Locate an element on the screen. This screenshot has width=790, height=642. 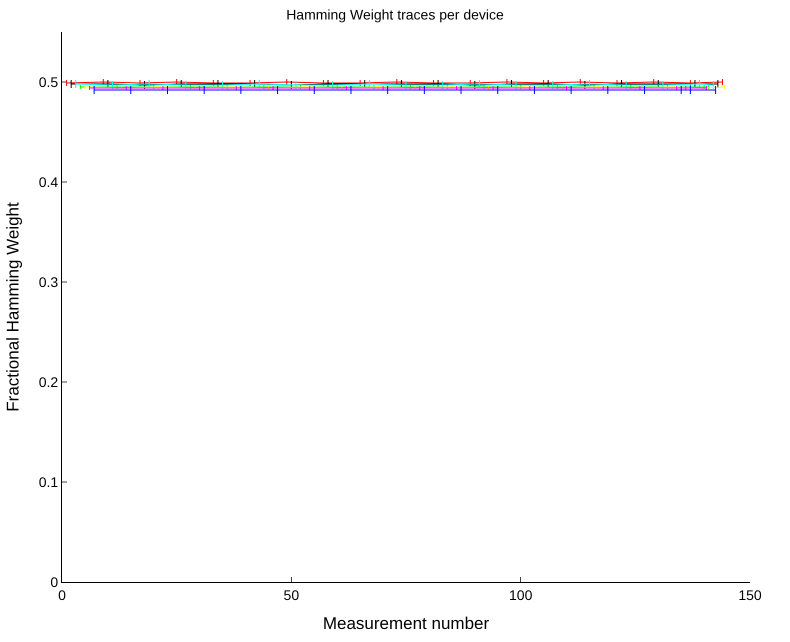
y-tick-label: 0.1 is located at coordinates (48, 482).